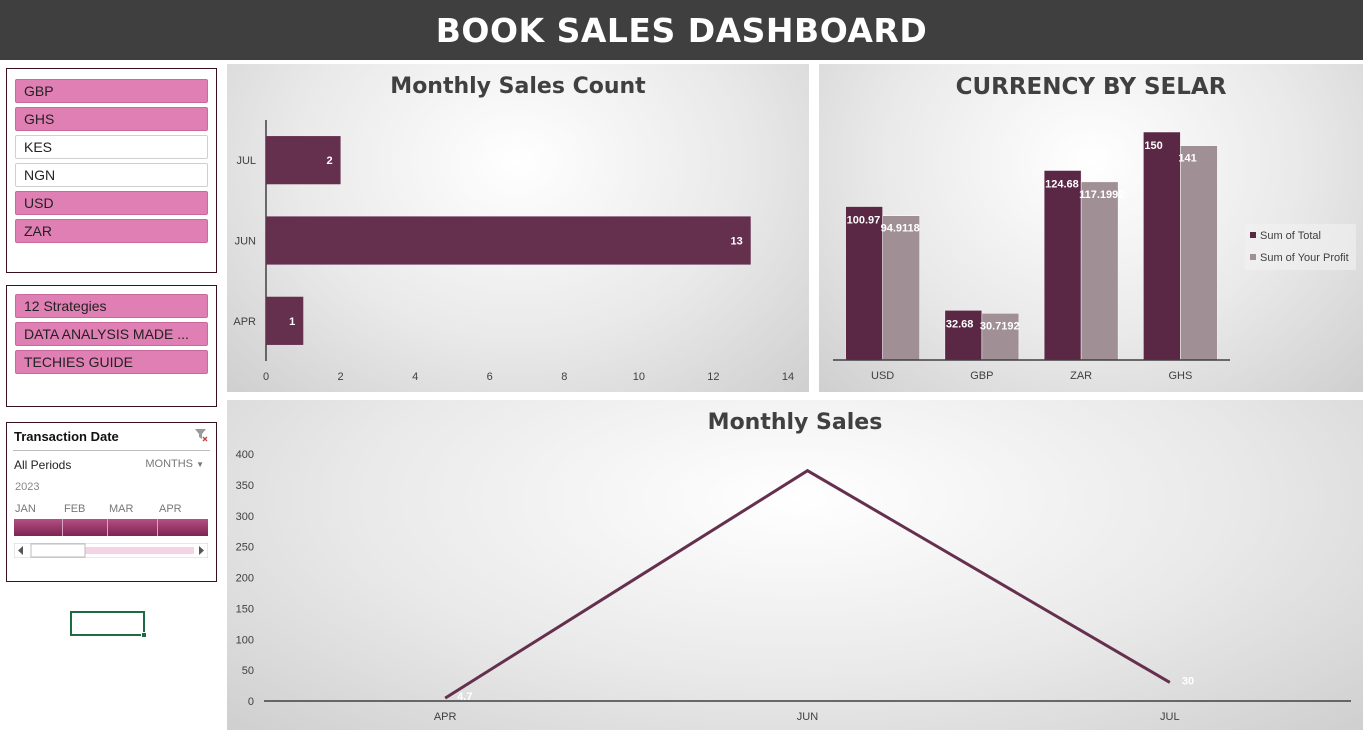  I want to click on timeline-month-feb: FEB, so click(75, 509).